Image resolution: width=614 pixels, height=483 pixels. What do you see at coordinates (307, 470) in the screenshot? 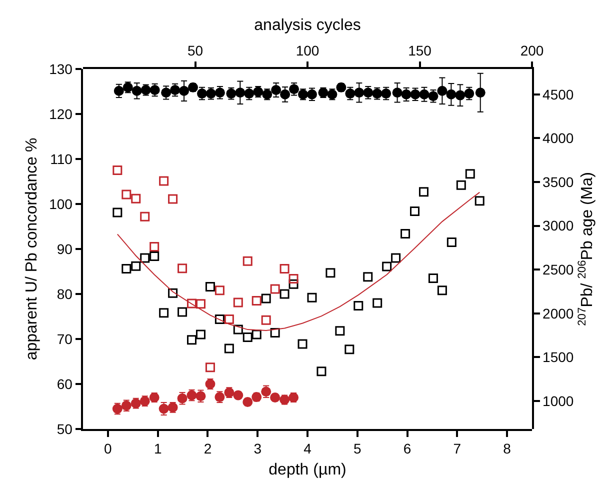
I see `x-axis-title: depth (µm)` at bounding box center [307, 470].